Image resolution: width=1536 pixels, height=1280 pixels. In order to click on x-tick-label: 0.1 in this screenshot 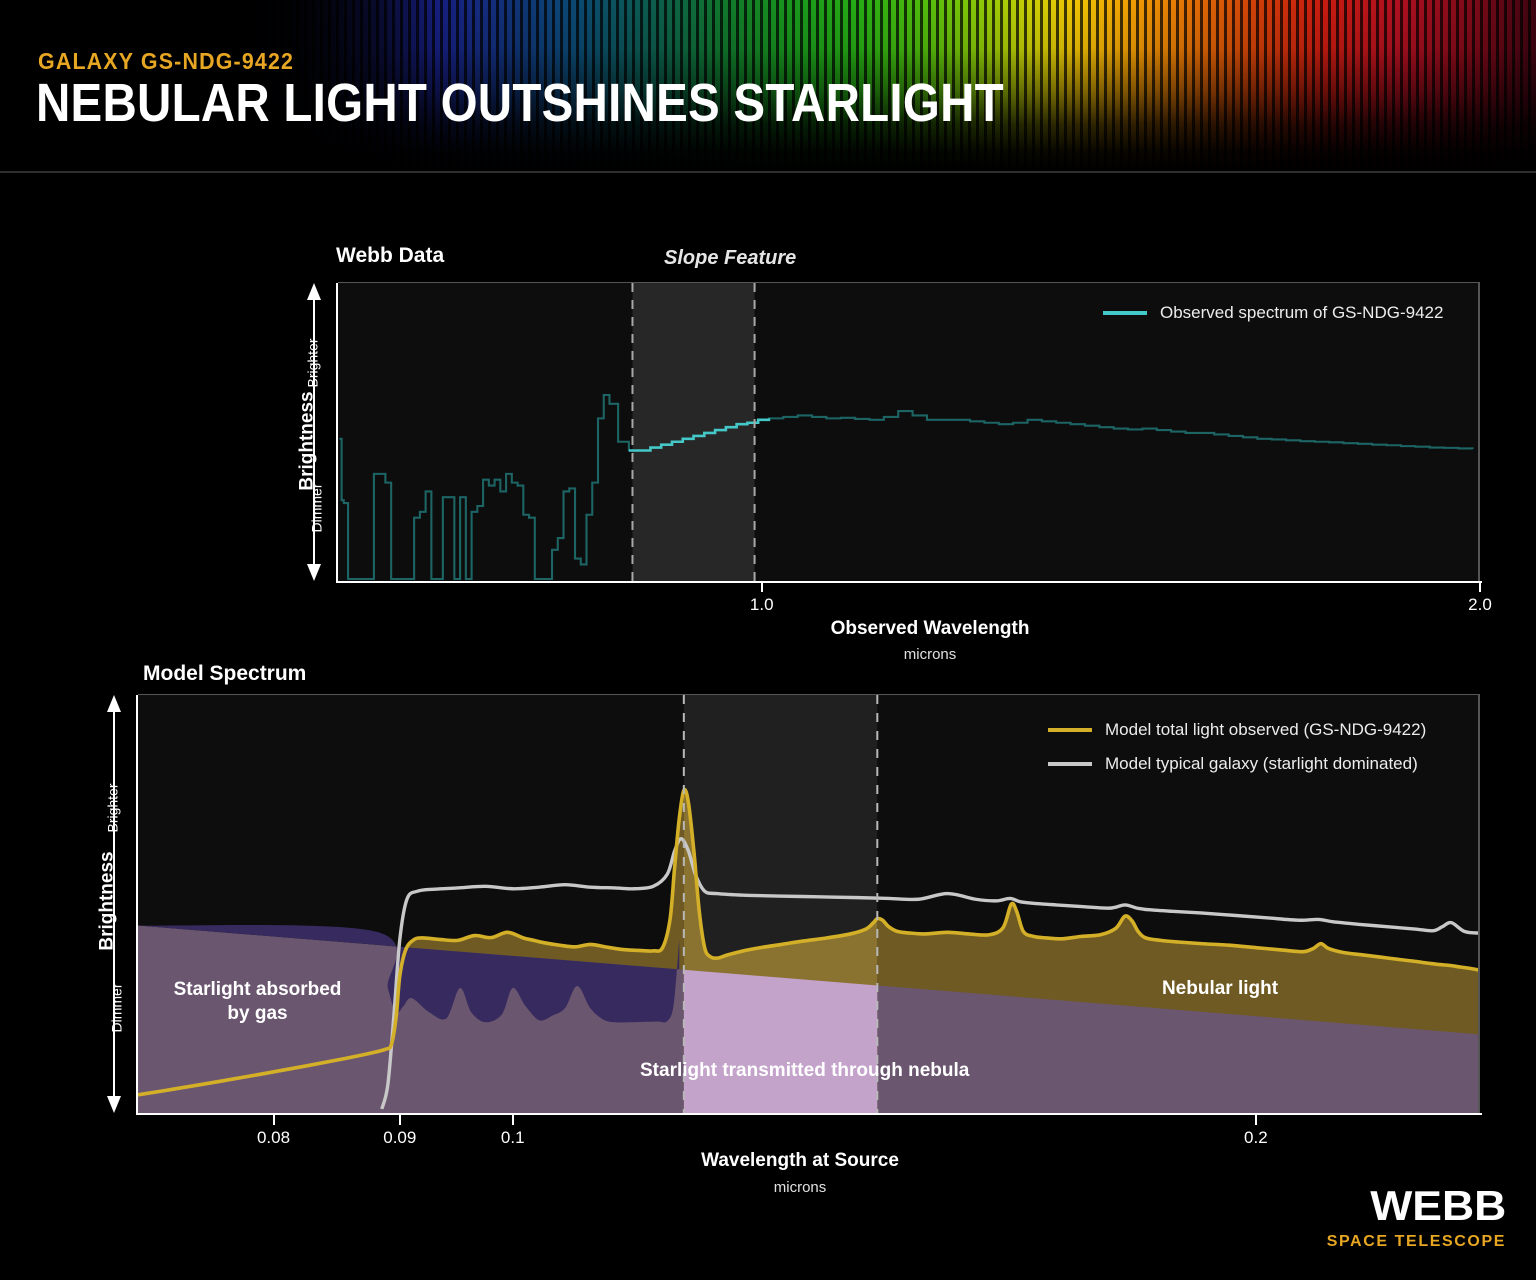, I will do `click(512, 1137)`.